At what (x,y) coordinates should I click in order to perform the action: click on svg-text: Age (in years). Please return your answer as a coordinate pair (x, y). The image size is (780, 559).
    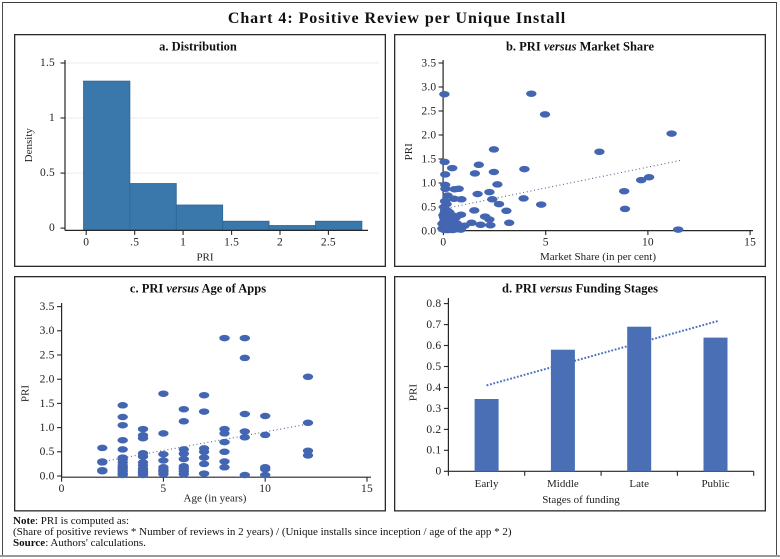
    Looking at the image, I should click on (214, 499).